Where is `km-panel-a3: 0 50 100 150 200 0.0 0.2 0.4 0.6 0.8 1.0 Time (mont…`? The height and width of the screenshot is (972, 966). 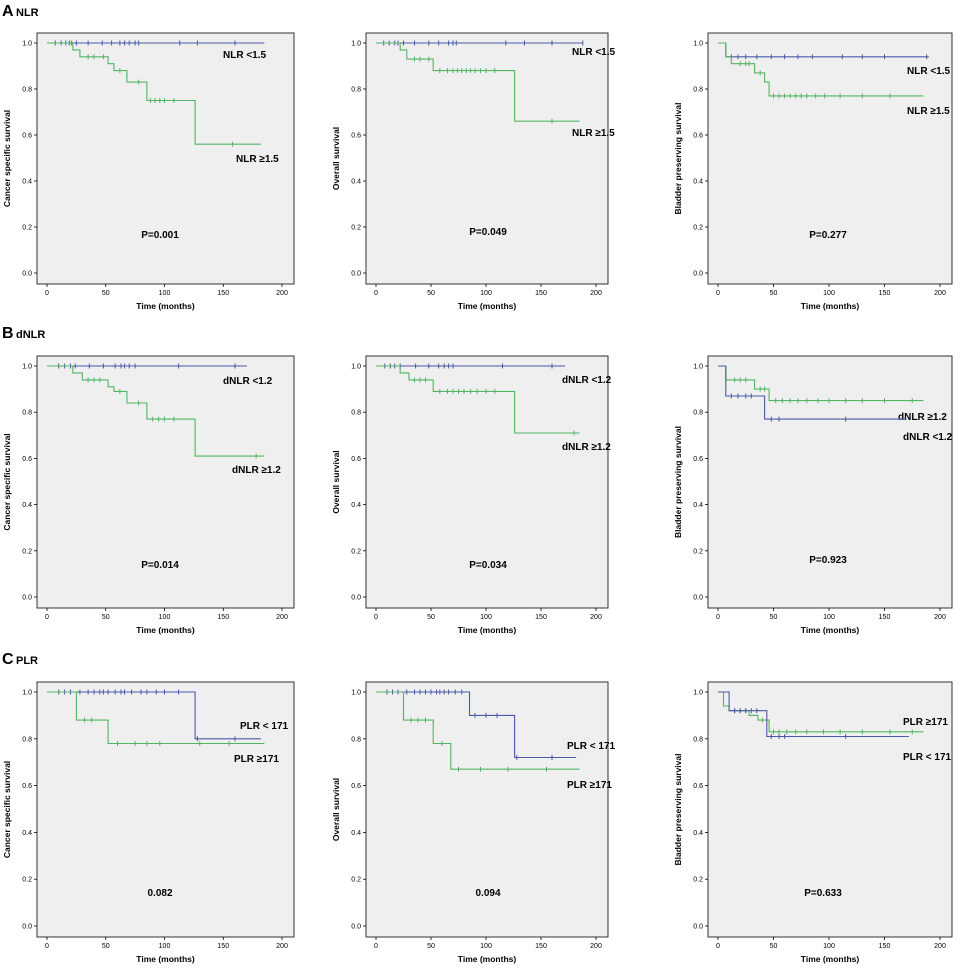 km-panel-a3: 0 50 100 150 200 0.0 0.2 0.4 0.6 0.8 1.0 Time (mont… is located at coordinates (813, 171).